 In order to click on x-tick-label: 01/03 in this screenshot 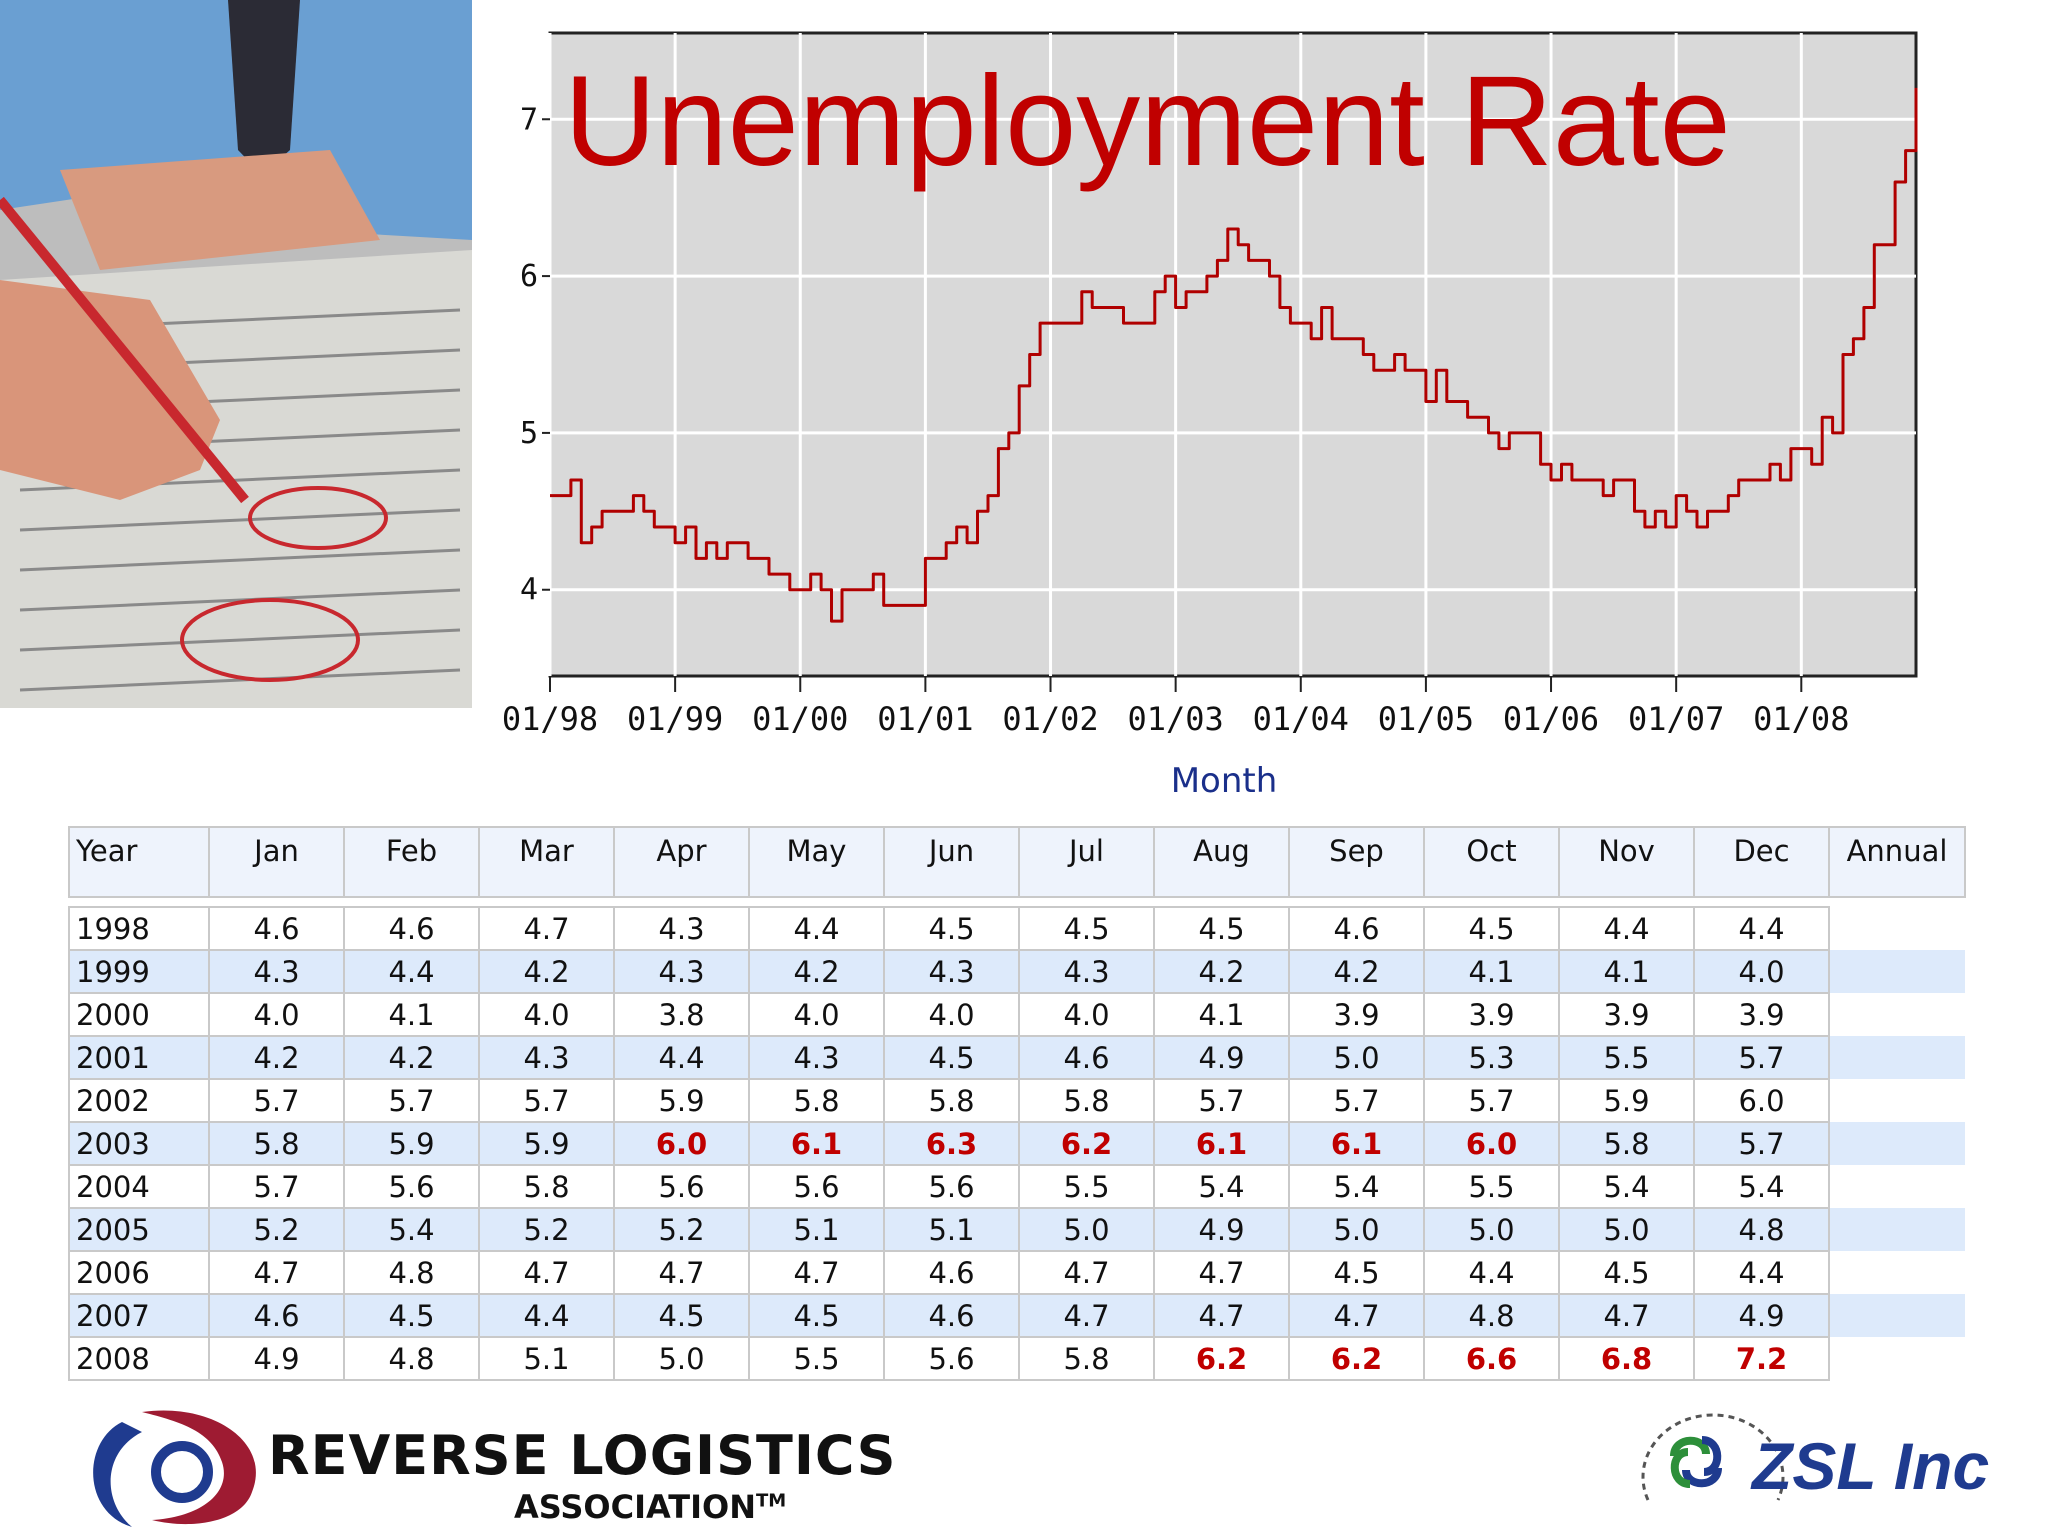, I will do `click(1175, 719)`.